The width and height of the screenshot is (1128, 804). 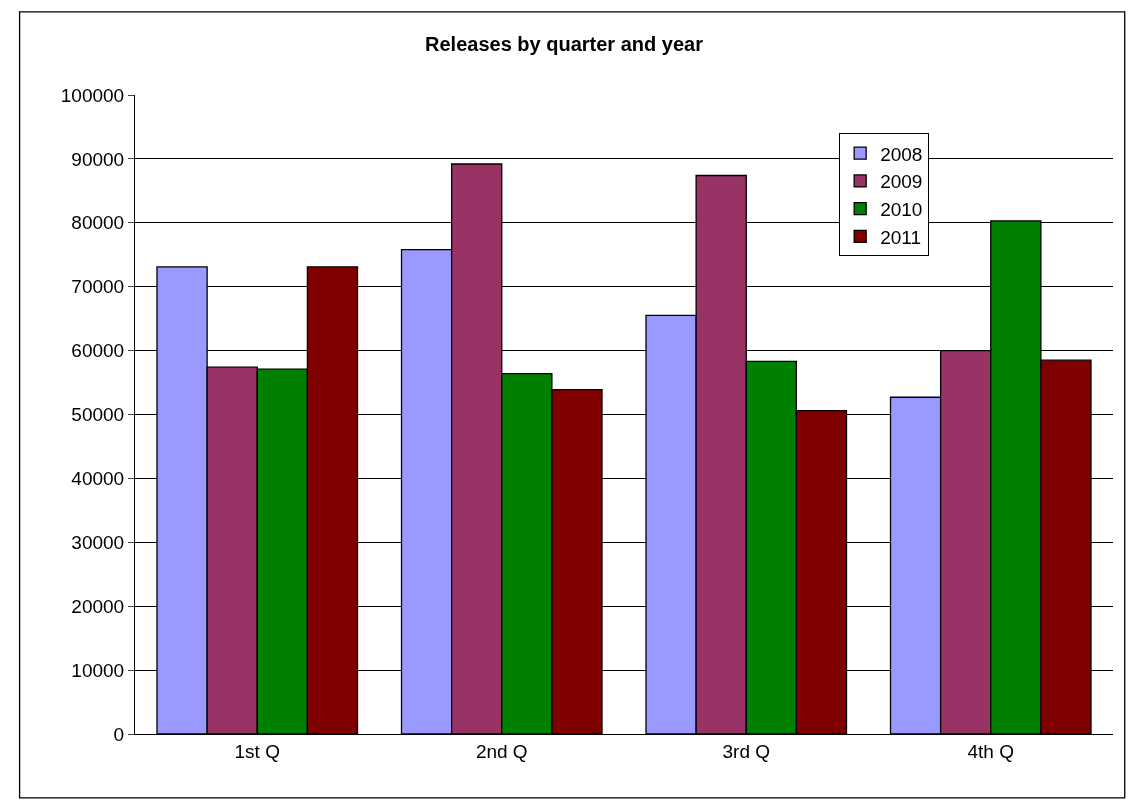 What do you see at coordinates (98, 159) in the screenshot?
I see `y-tick-label: 90000` at bounding box center [98, 159].